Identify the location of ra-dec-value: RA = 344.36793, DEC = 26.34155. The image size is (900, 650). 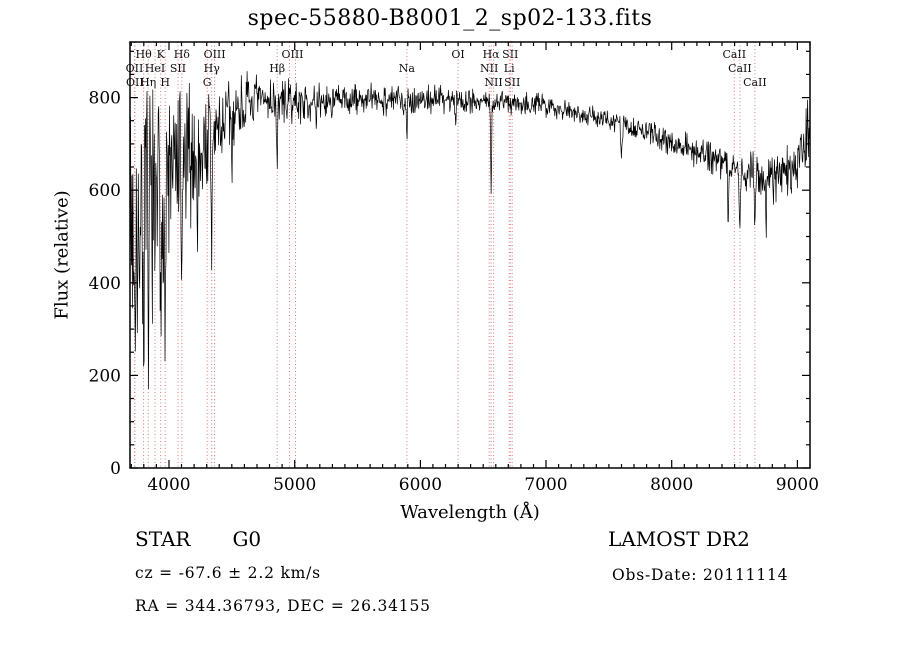
(283, 606).